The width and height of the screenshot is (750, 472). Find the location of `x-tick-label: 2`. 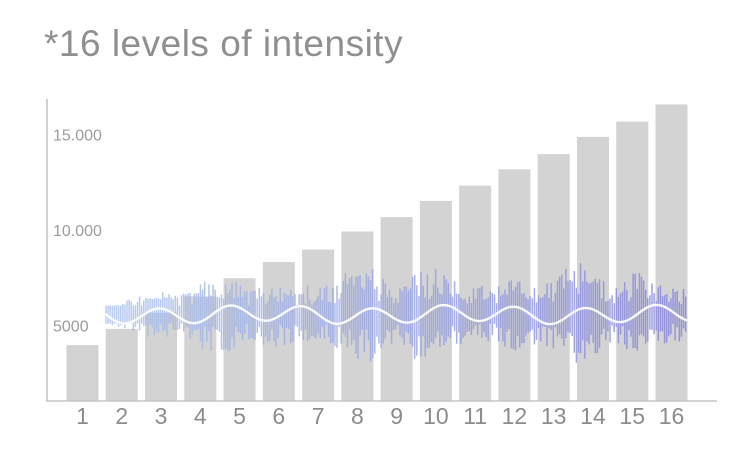

x-tick-label: 2 is located at coordinates (121, 416).